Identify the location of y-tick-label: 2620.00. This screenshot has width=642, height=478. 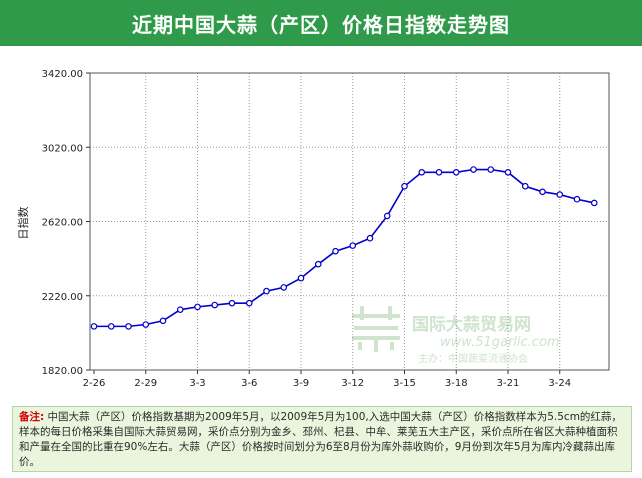
(62, 223).